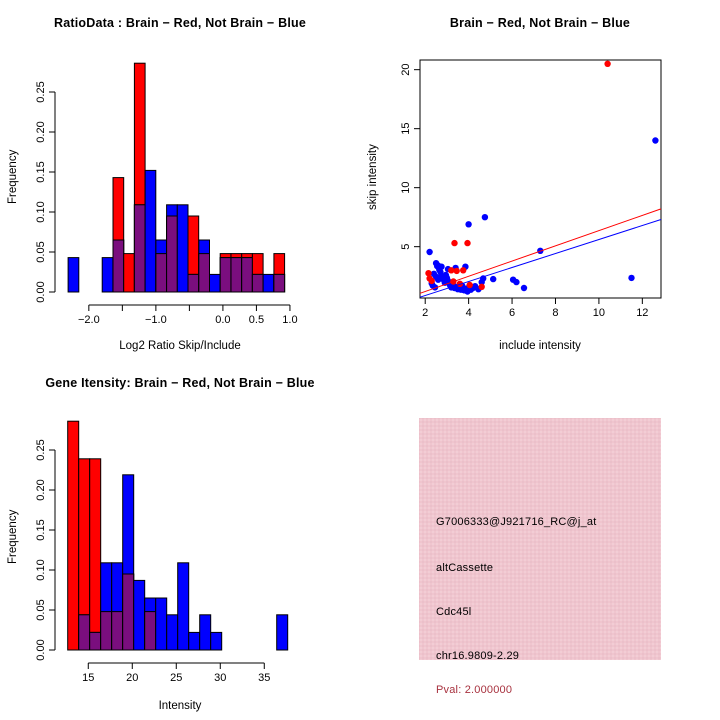 Image resolution: width=720 pixels, height=720 pixels. What do you see at coordinates (264, 678) in the screenshot?
I see `svg-text: 35` at bounding box center [264, 678].